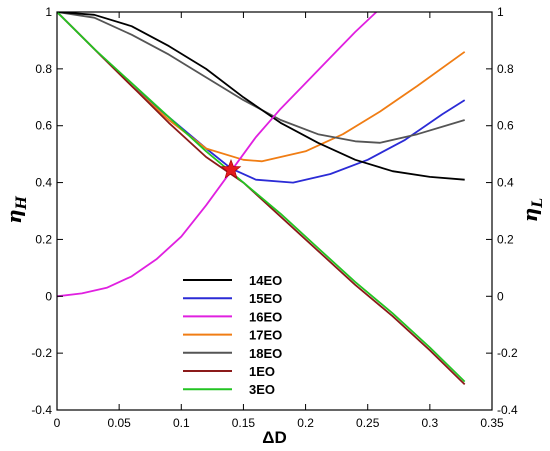  Describe the element at coordinates (505, 126) in the screenshot. I see `y-tick-label-right-5: 0.6` at that location.